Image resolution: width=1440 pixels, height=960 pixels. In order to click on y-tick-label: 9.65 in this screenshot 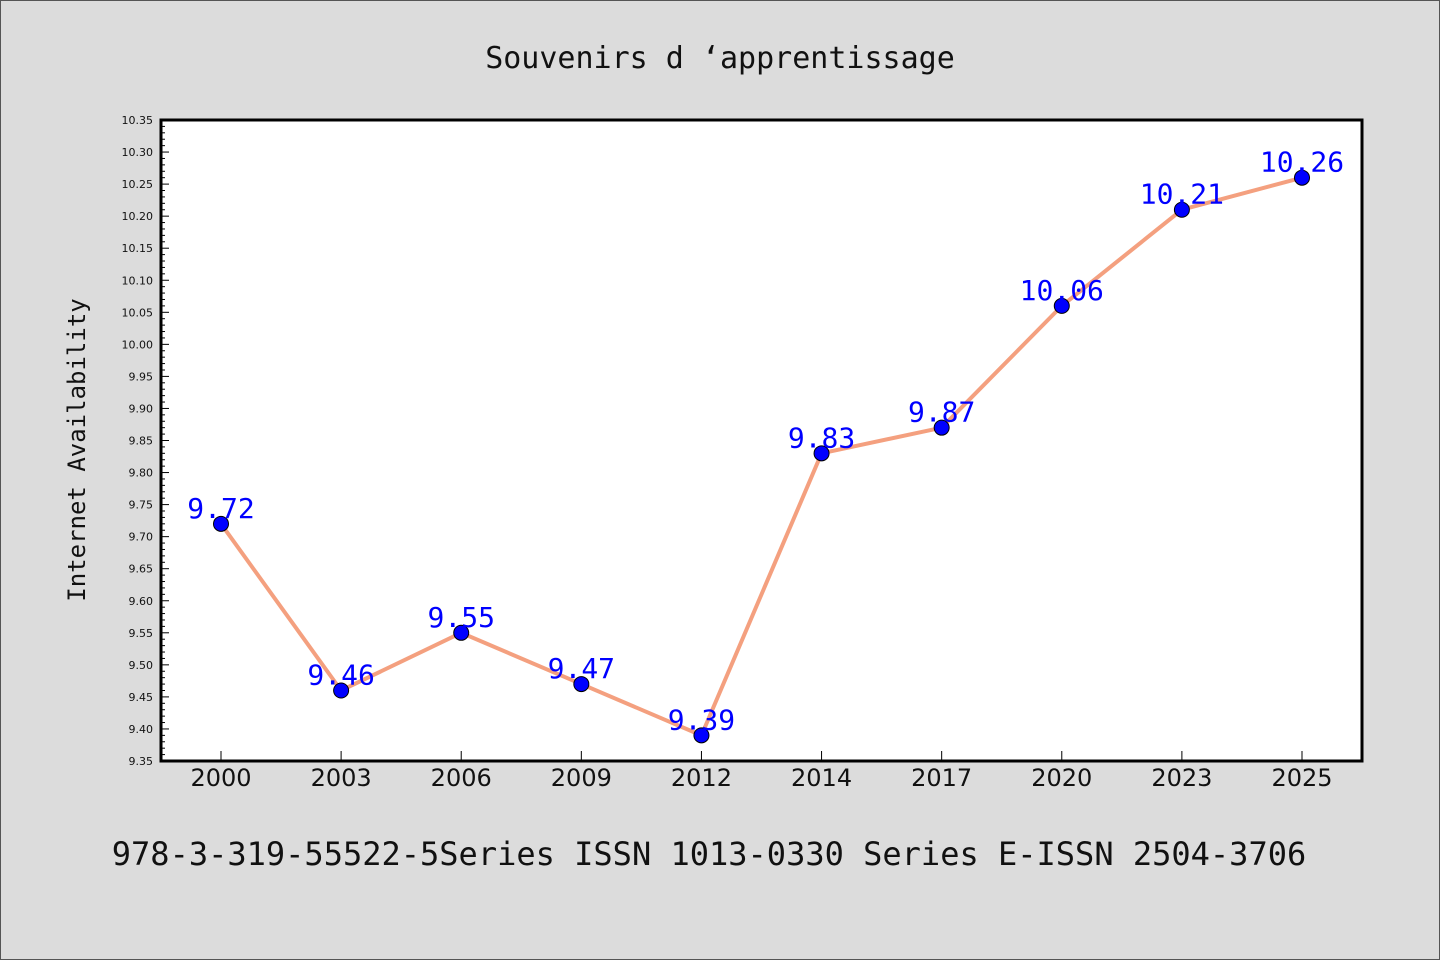, I will do `click(141, 569)`.